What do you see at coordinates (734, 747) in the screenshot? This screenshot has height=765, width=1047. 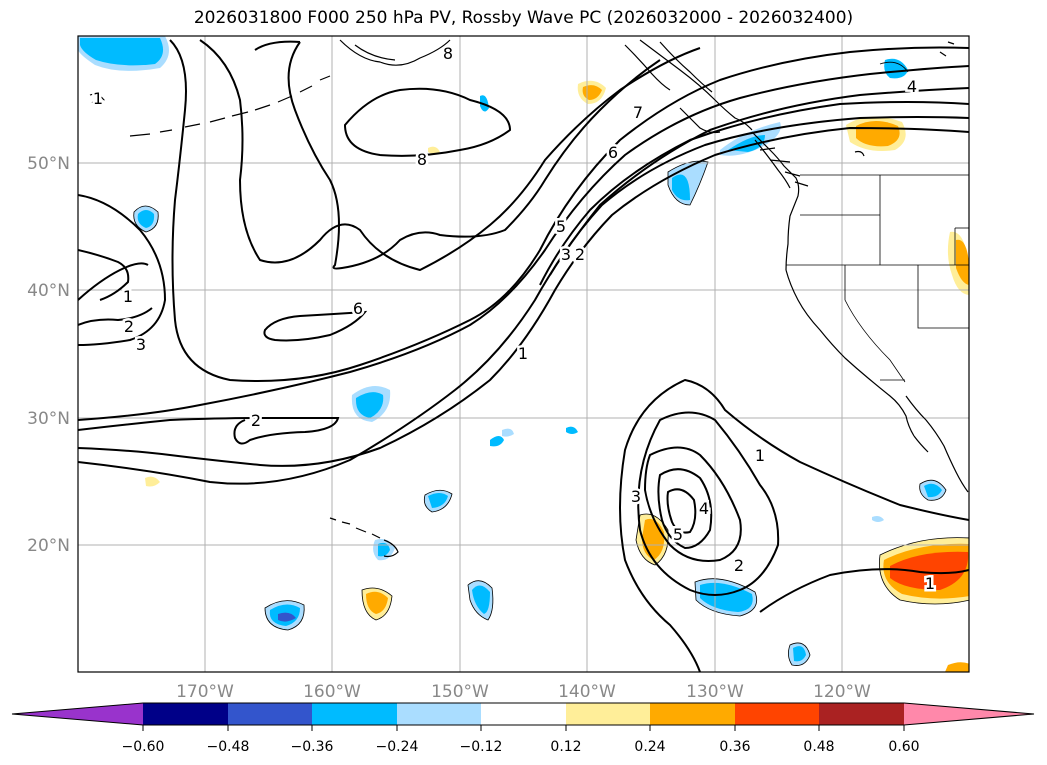 I see `colorbar-tick-label: 0.36` at bounding box center [734, 747].